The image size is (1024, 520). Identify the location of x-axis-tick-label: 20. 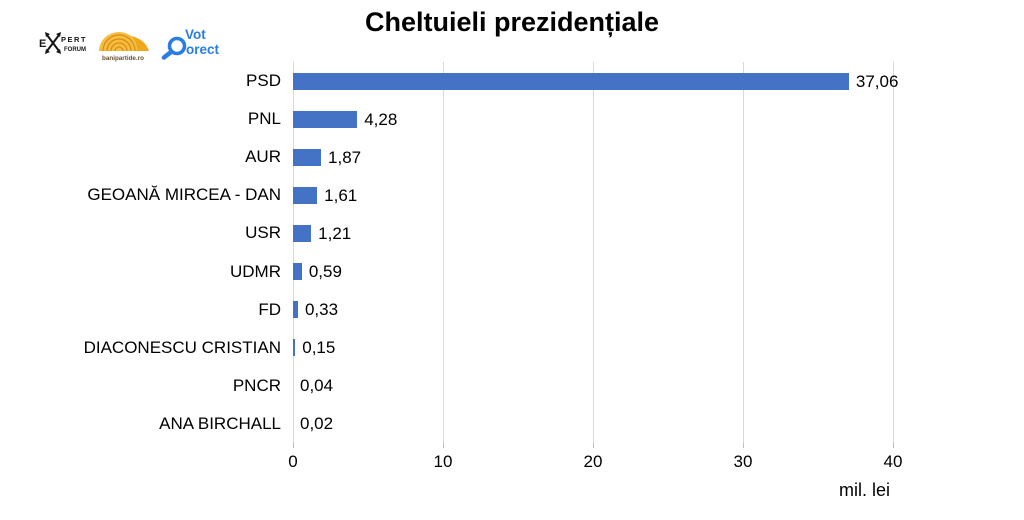
(593, 461).